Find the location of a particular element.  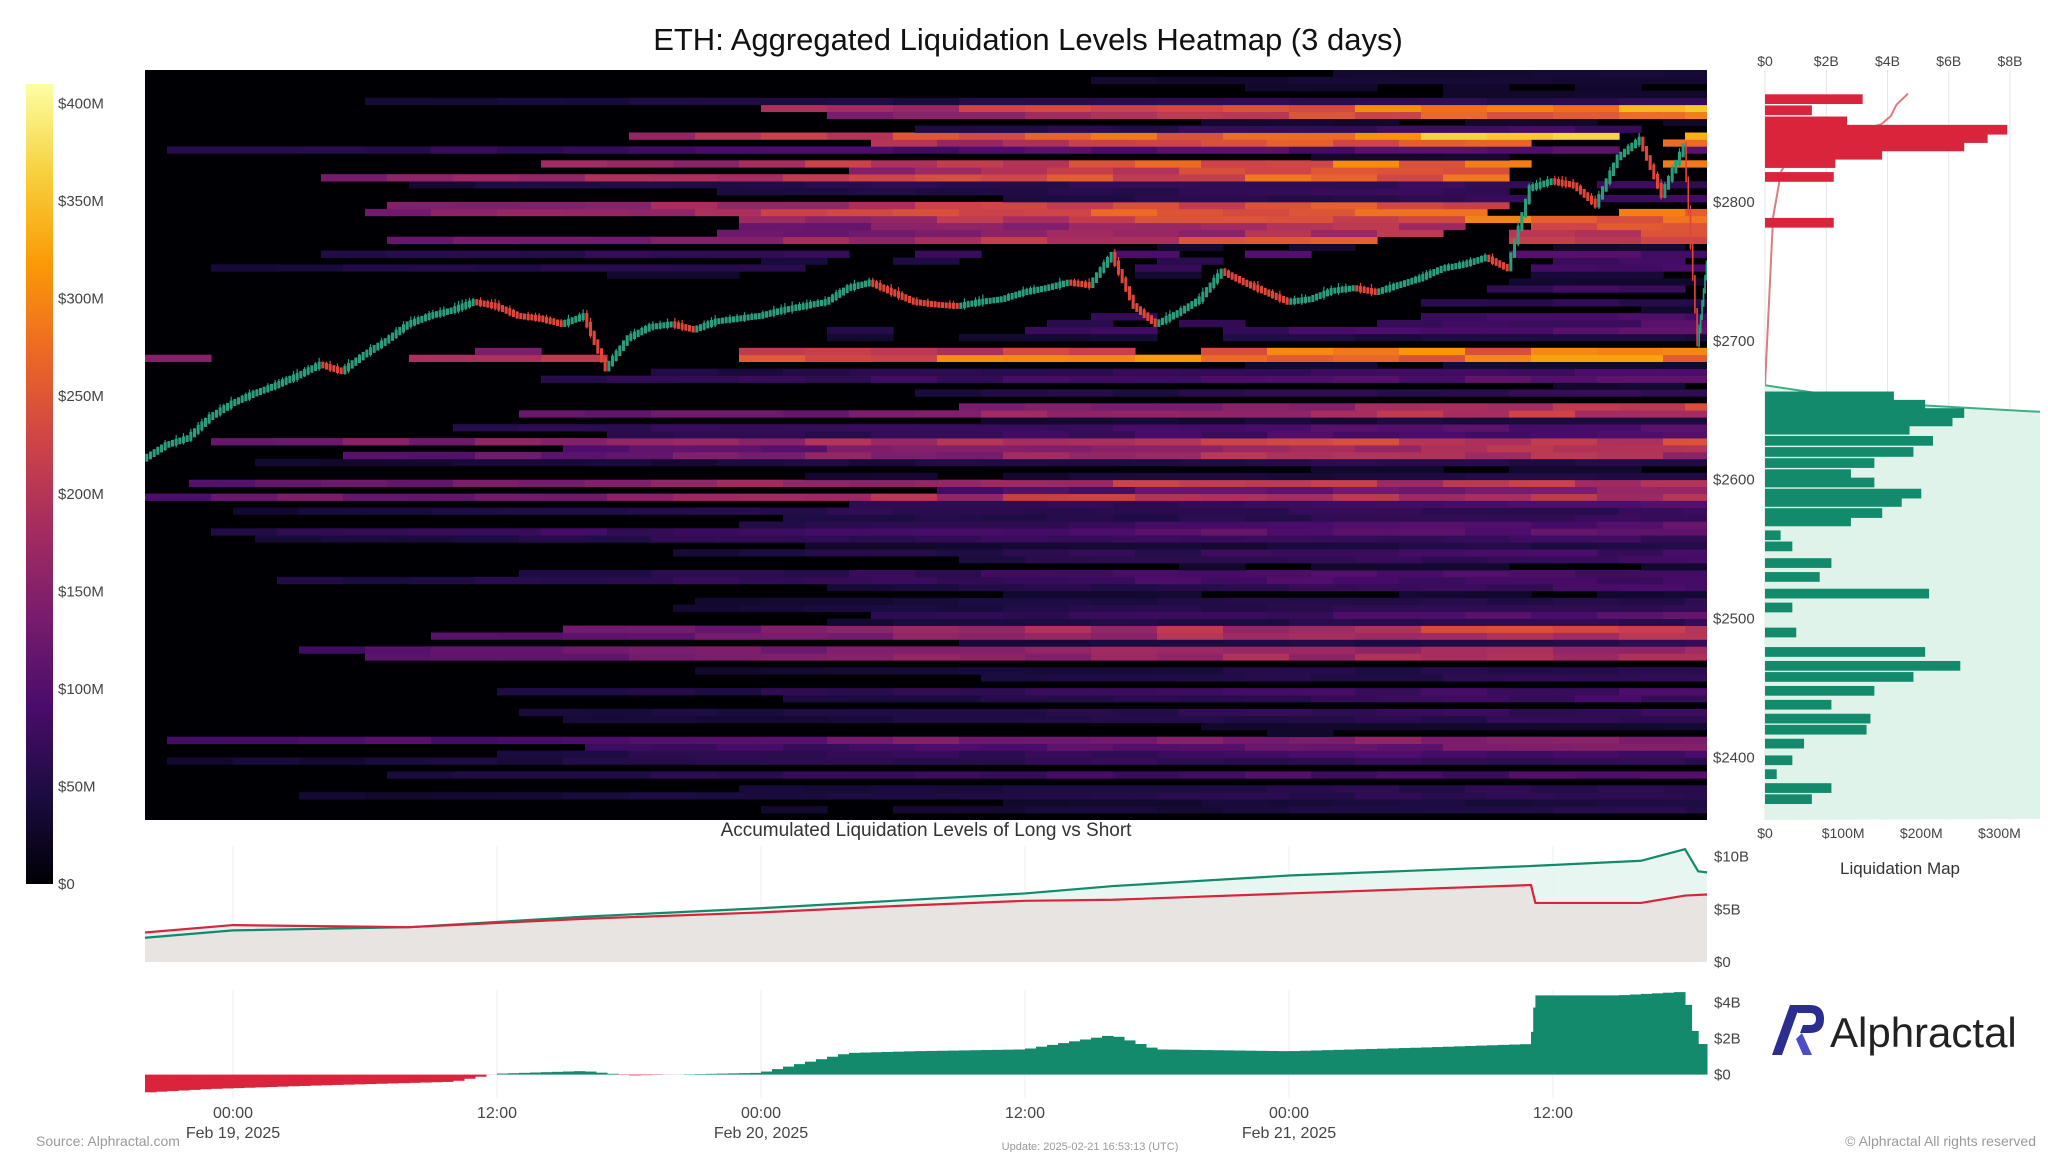

liquidation-tick-label: $100M is located at coordinates (1843, 833).